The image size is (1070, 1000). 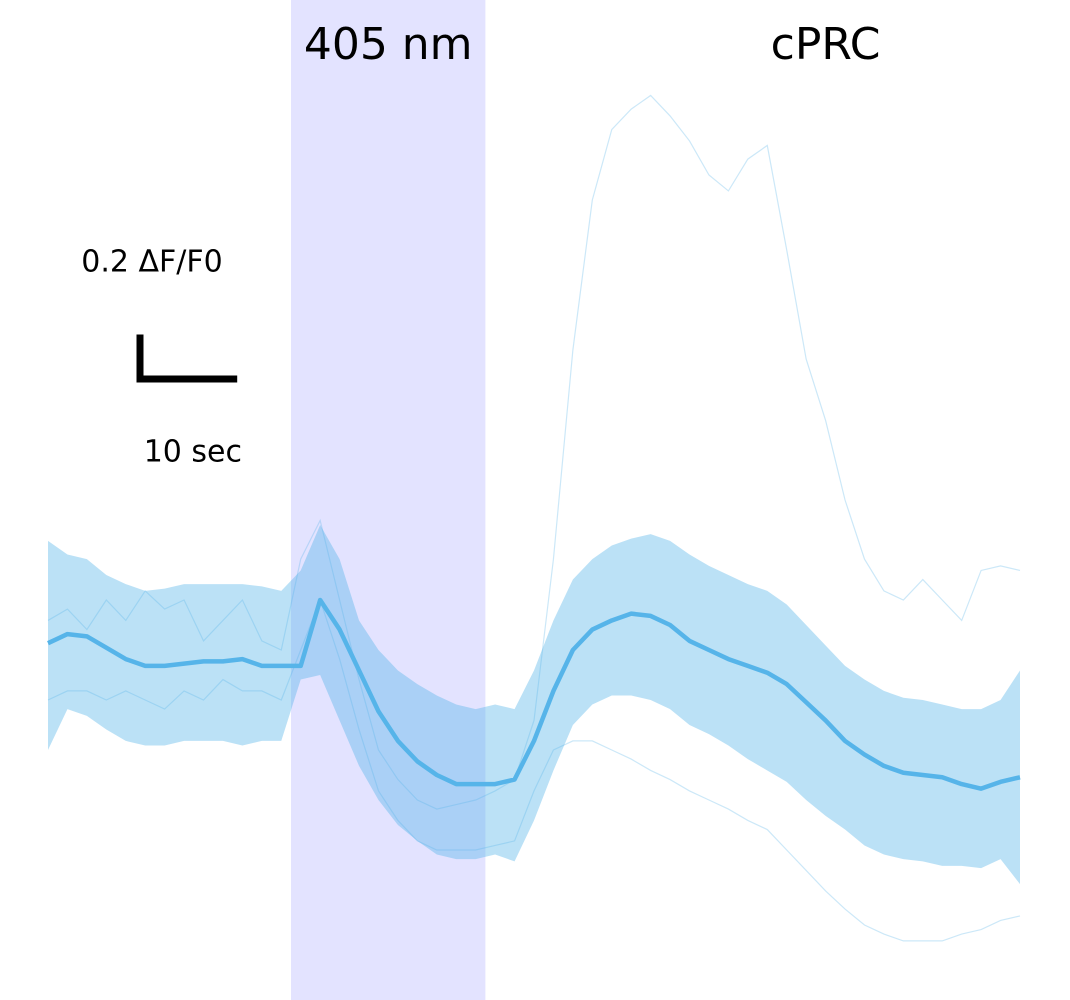 What do you see at coordinates (388, 44) in the screenshot?
I see `annotation: 405 nm` at bounding box center [388, 44].